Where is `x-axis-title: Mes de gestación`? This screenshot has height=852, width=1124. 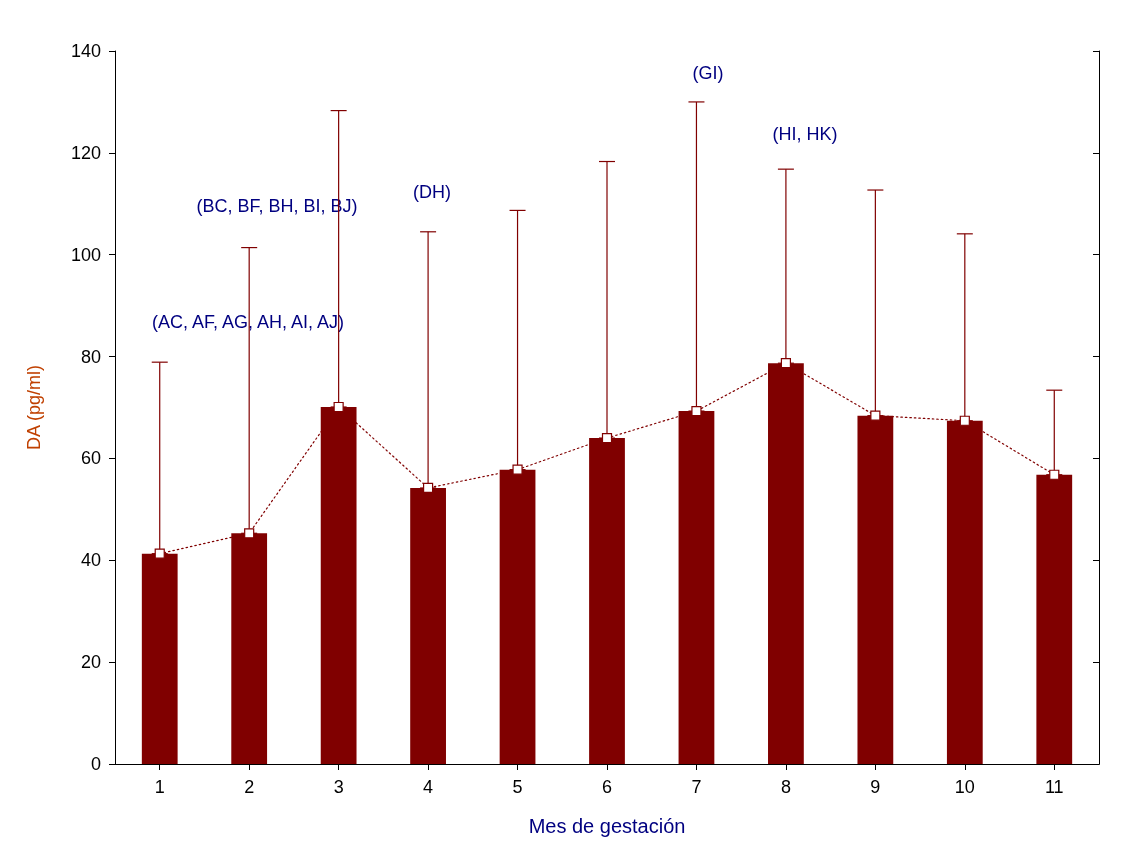 x-axis-title: Mes de gestación is located at coordinates (607, 826).